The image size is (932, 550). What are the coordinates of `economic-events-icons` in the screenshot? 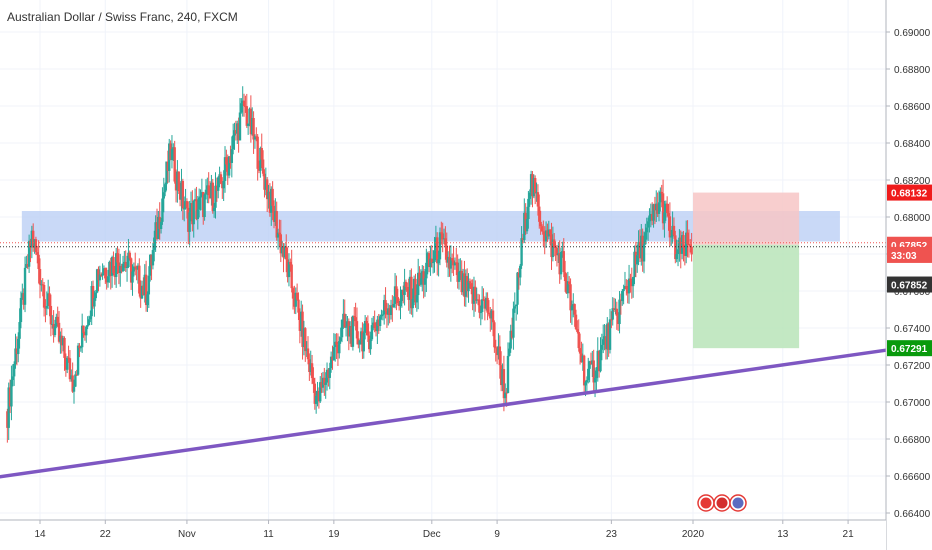 It's located at (722, 503).